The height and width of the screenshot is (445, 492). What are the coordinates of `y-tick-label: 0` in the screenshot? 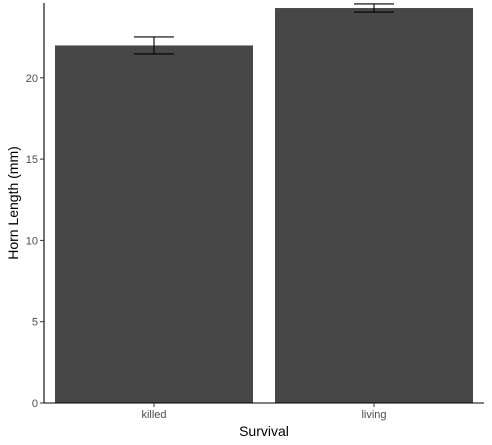 It's located at (35, 404).